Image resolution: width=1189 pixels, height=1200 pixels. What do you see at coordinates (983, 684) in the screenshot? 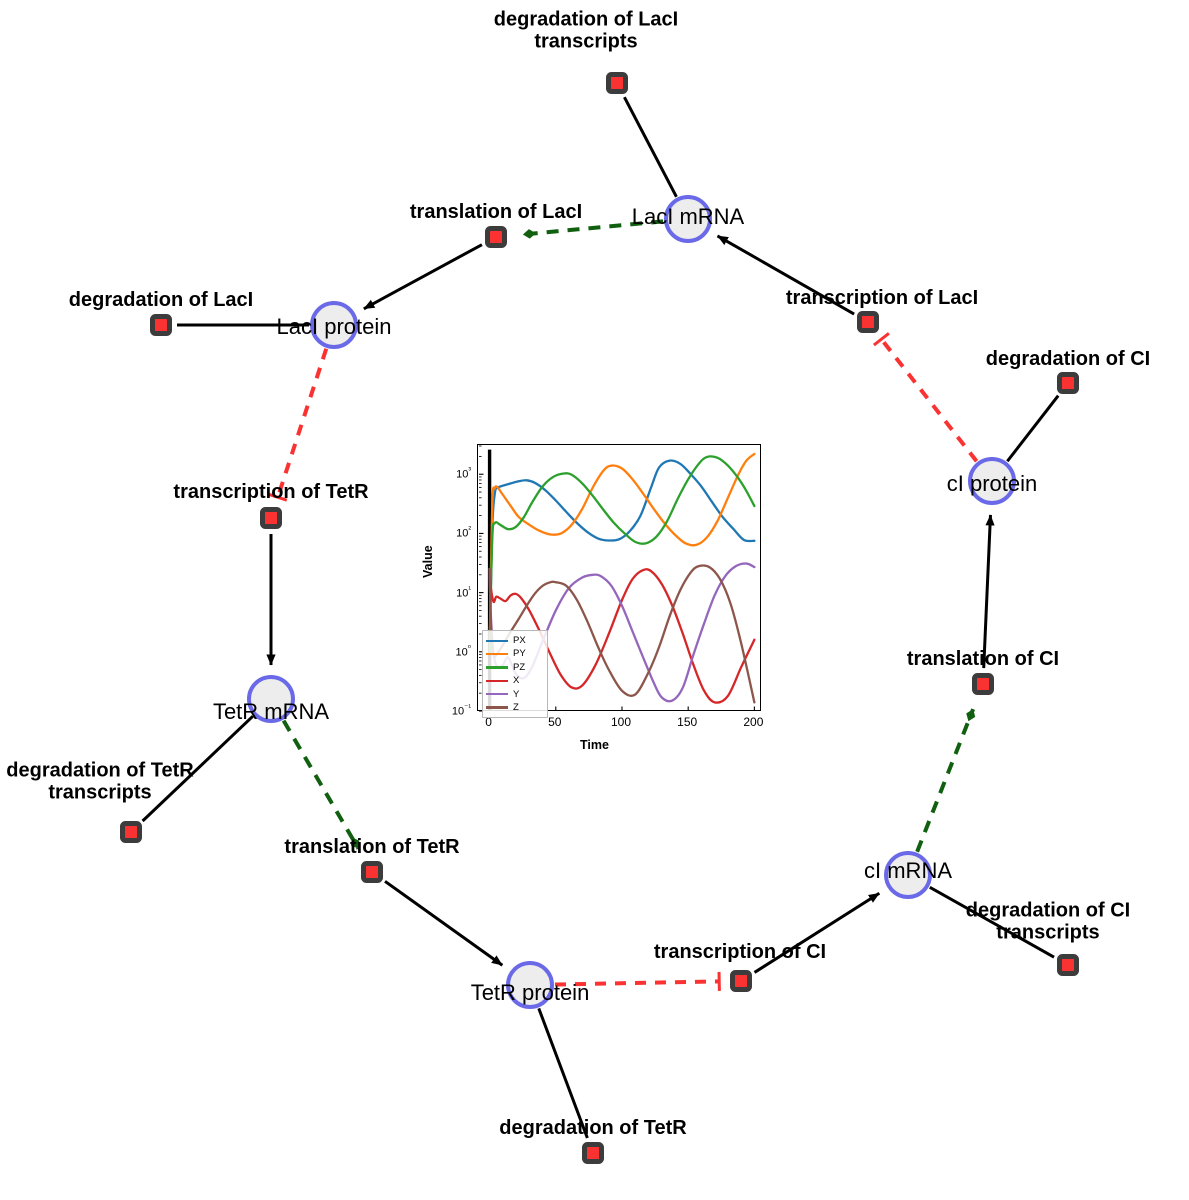
I see `reaction-node-translation_cI` at bounding box center [983, 684].